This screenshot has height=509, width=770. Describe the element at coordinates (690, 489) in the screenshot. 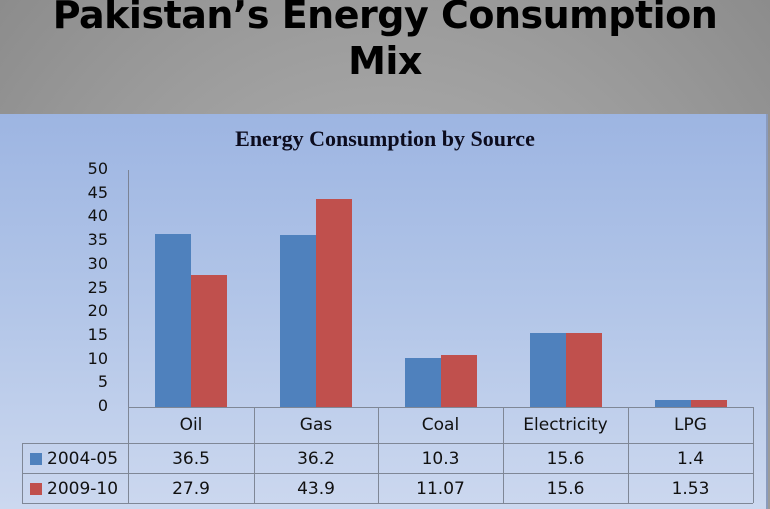

I see `data-cell: 1.53` at that location.